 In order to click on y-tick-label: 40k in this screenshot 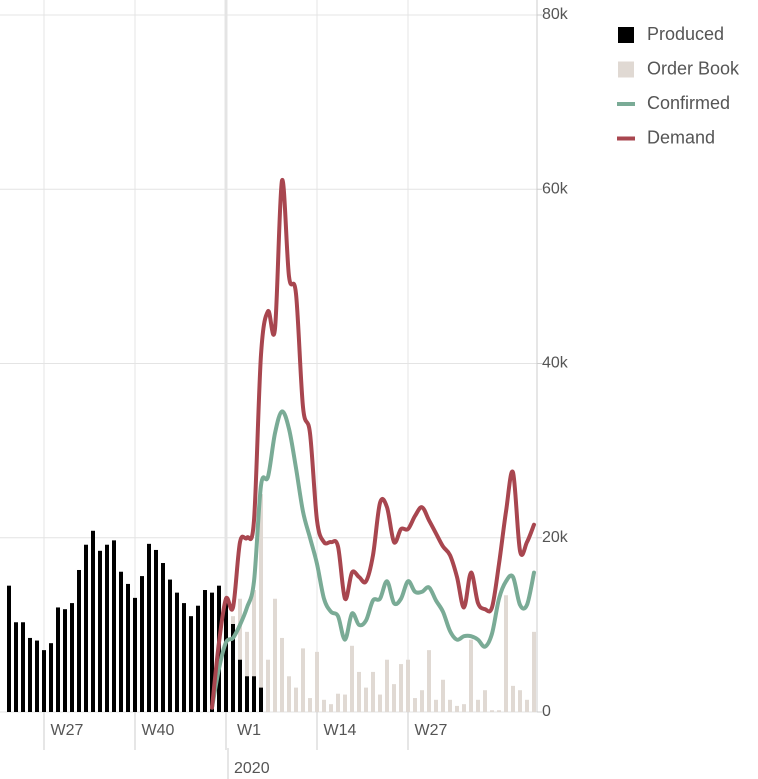, I will do `click(555, 363)`.